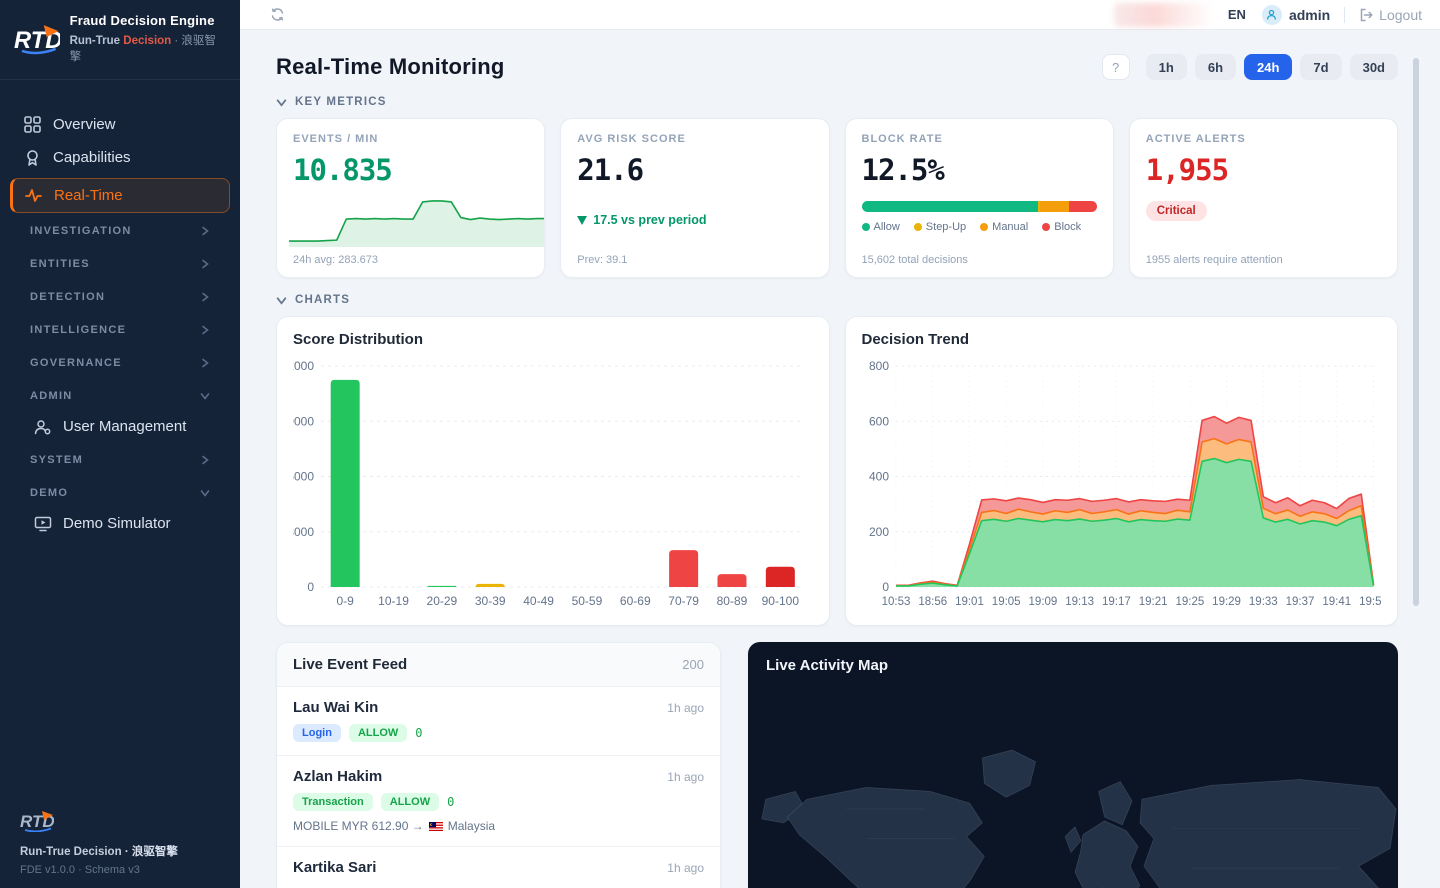 The image size is (1440, 888). I want to click on range-7d: 7d, so click(1321, 67).